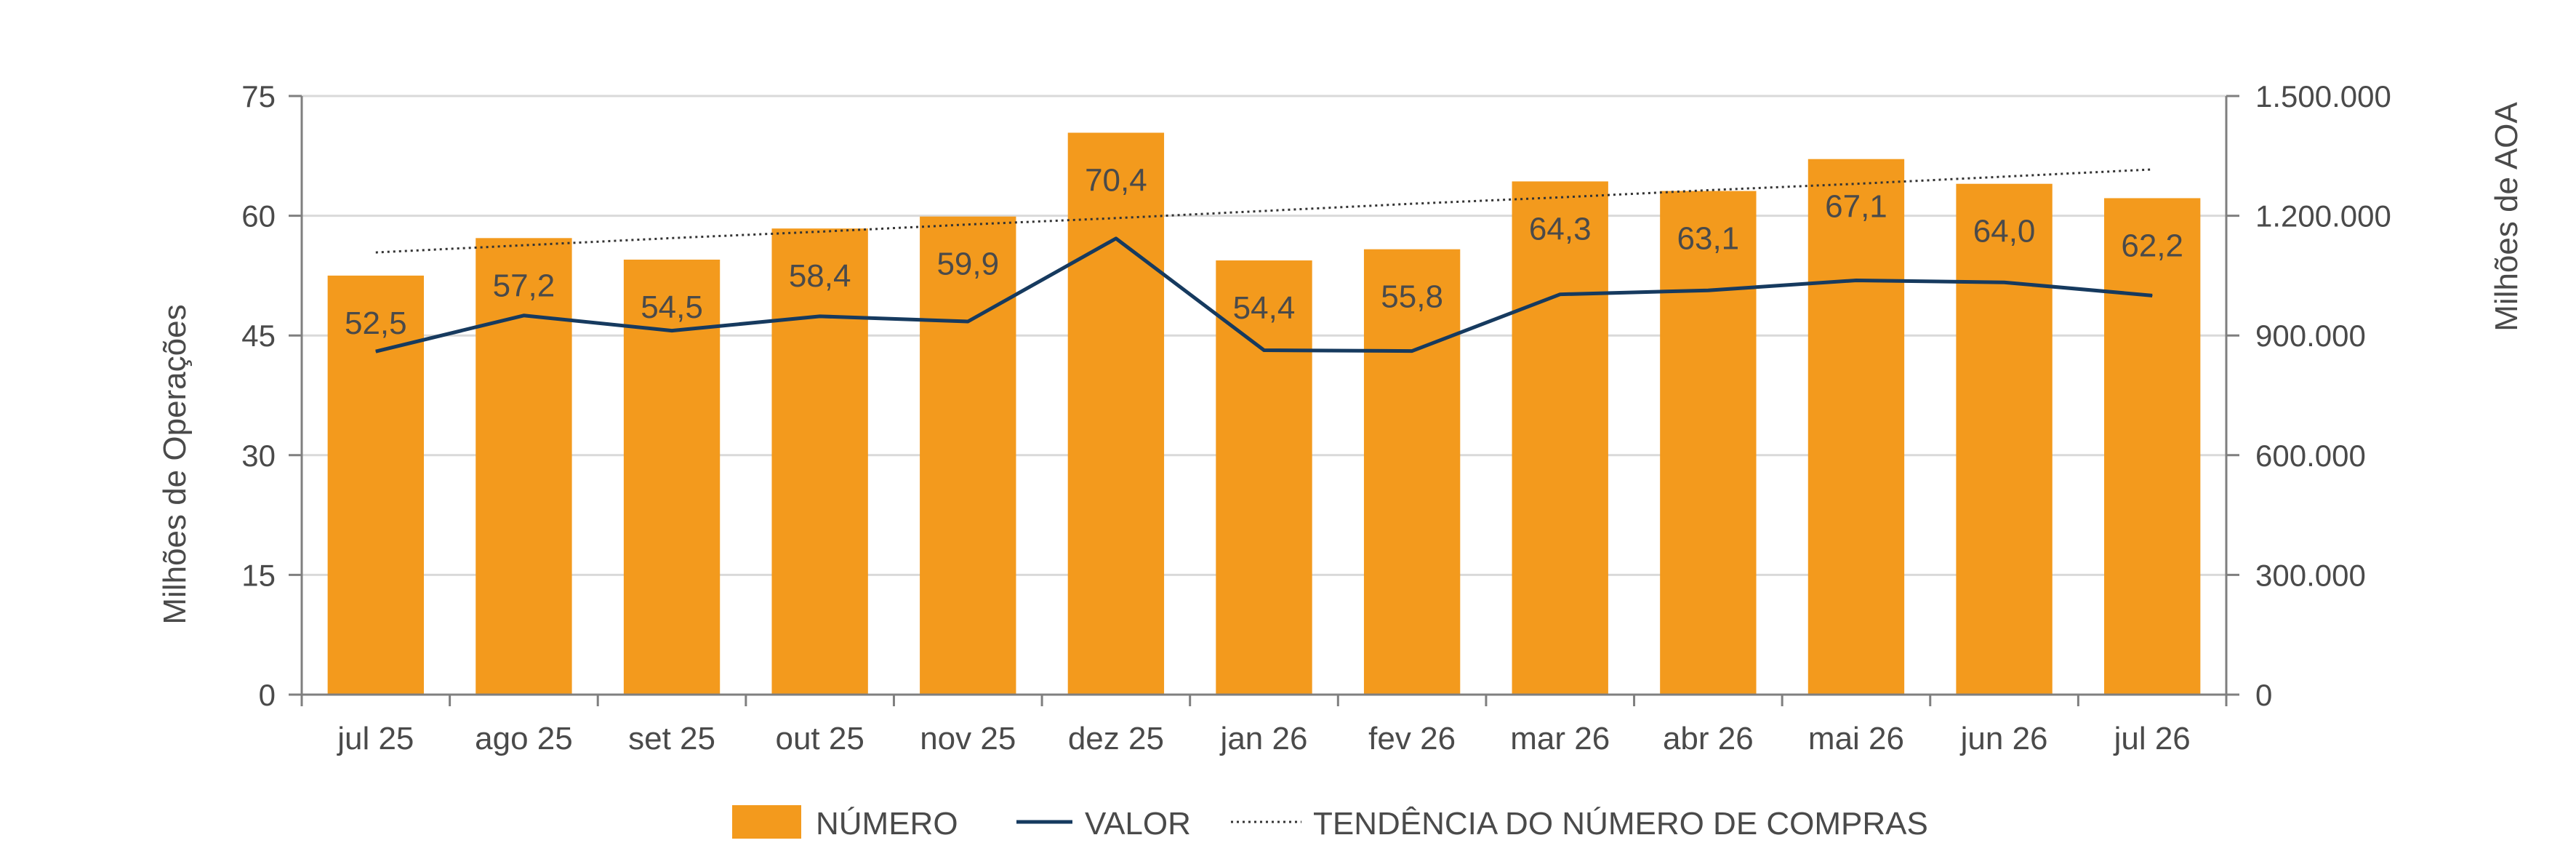 The width and height of the screenshot is (2576, 859). Describe the element at coordinates (2004, 738) in the screenshot. I see `category-label: jun 26` at that location.